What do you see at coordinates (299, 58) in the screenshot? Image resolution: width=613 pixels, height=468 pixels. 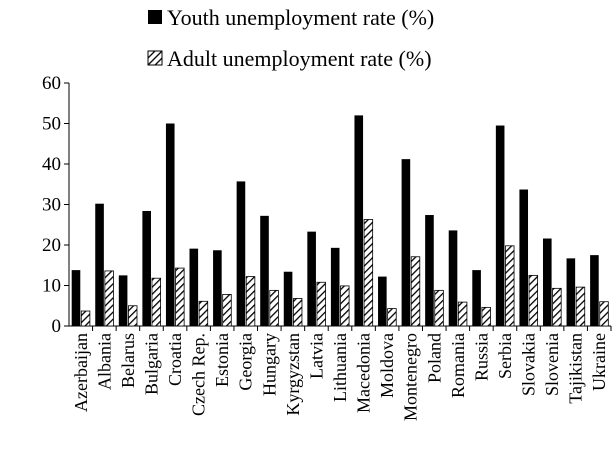 I see `legend-label-adult: Adult unemployment rate (%)` at bounding box center [299, 58].